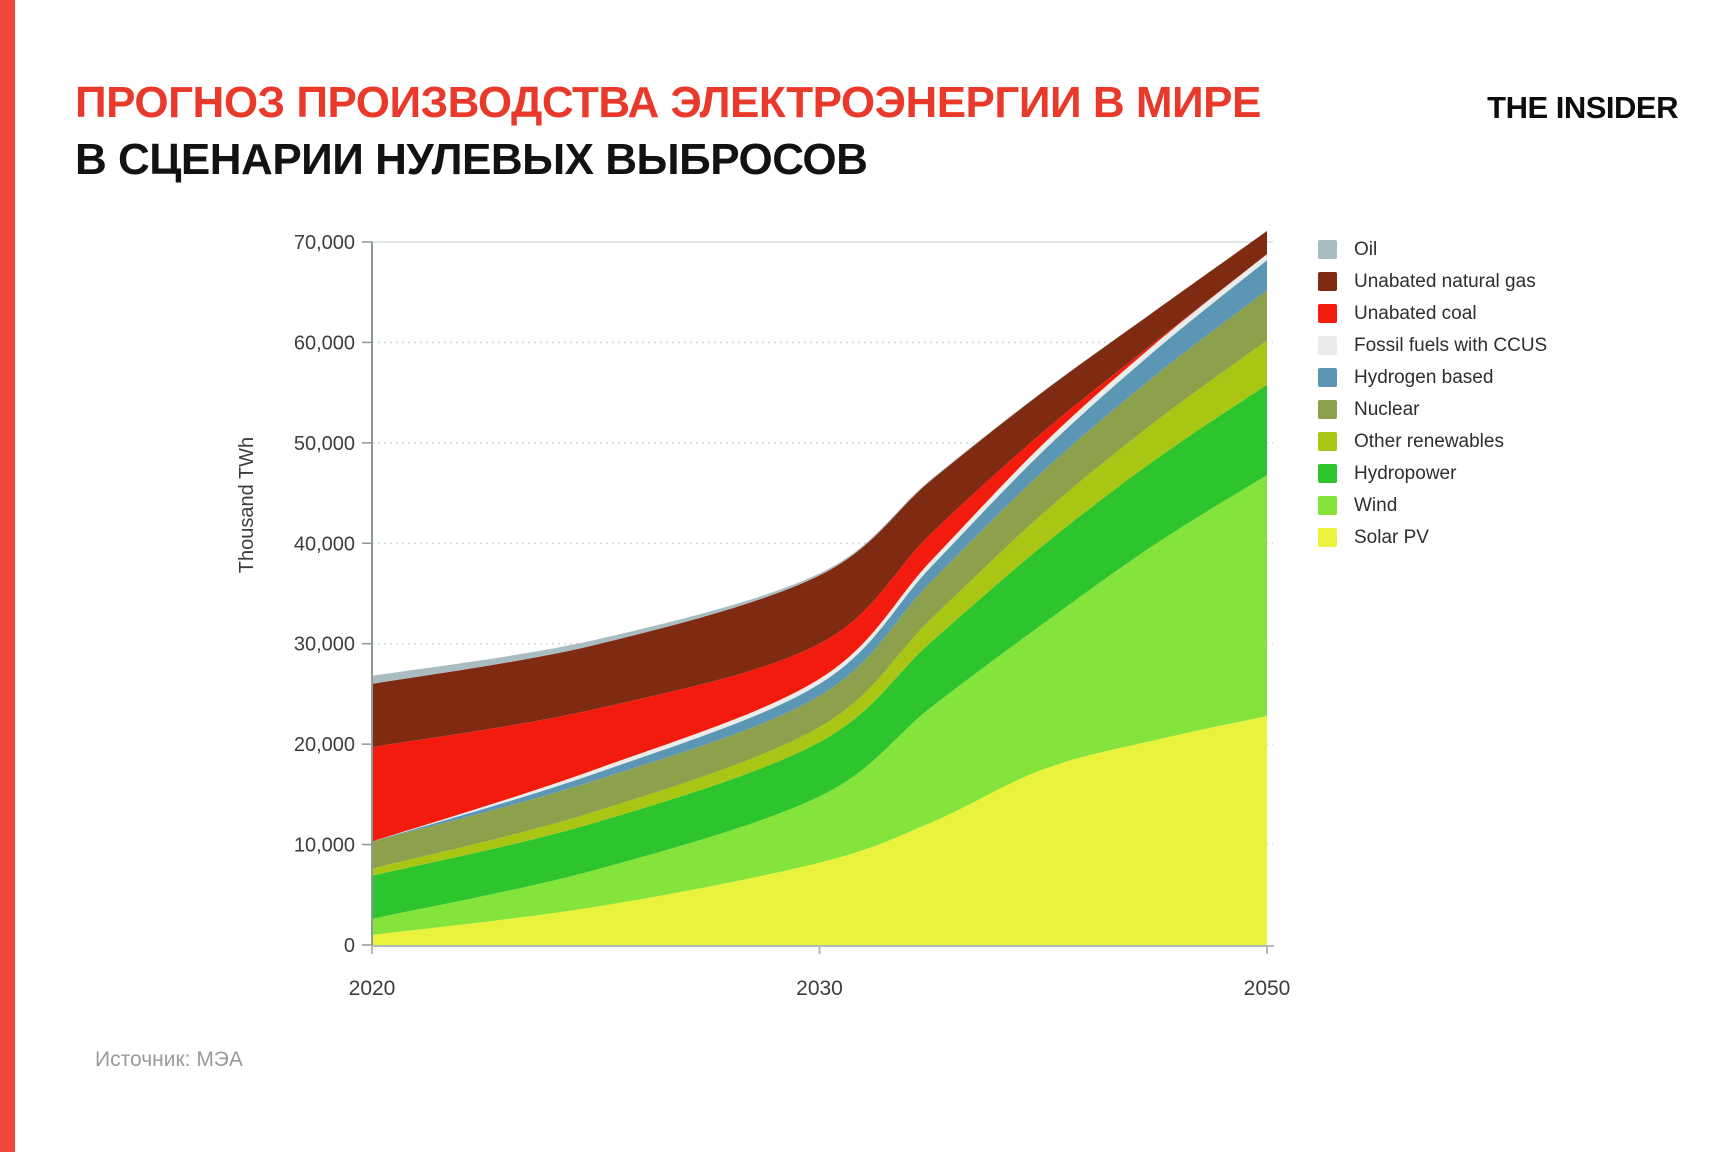  Describe the element at coordinates (324, 745) in the screenshot. I see `y-tick-label: 20,000` at that location.